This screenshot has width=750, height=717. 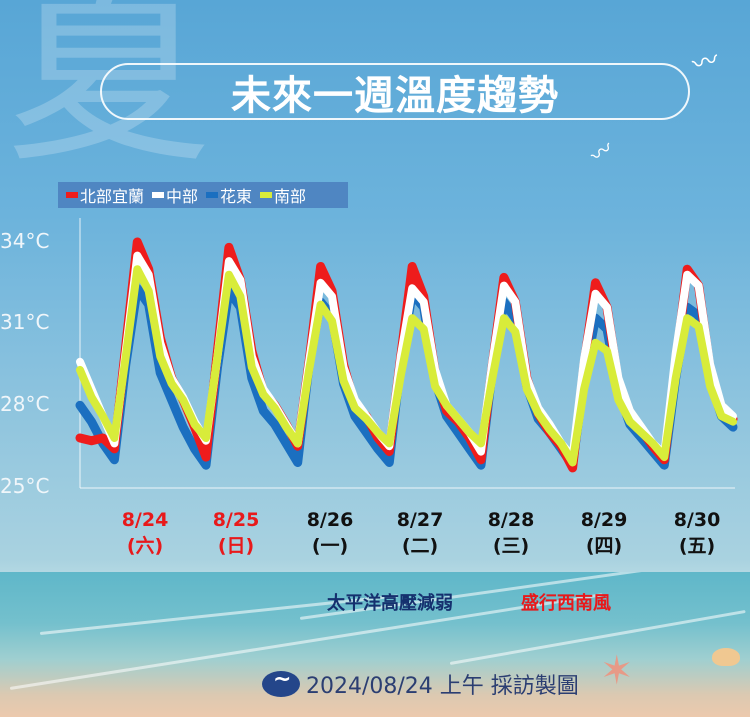 I want to click on y-tick-label: 31°C, so click(x=25, y=322).